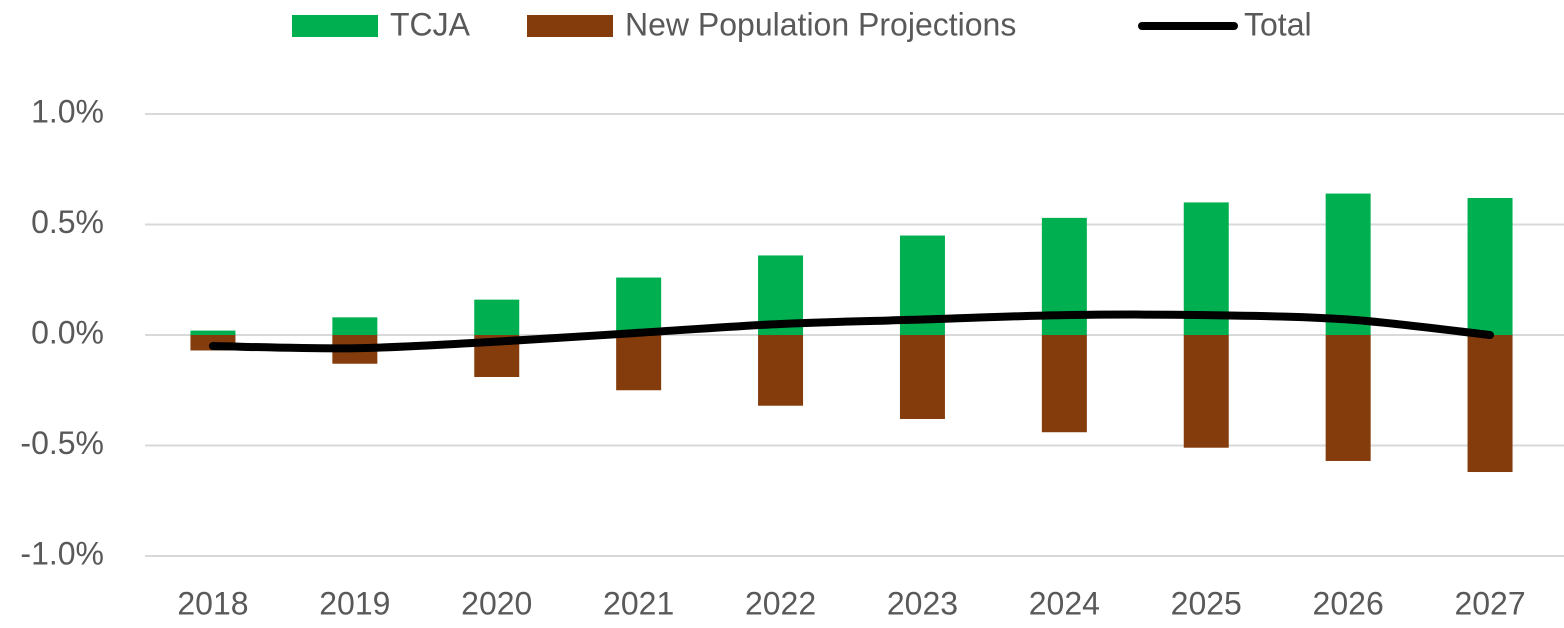  Describe the element at coordinates (638, 603) in the screenshot. I see `x-tick-label: 2021` at that location.